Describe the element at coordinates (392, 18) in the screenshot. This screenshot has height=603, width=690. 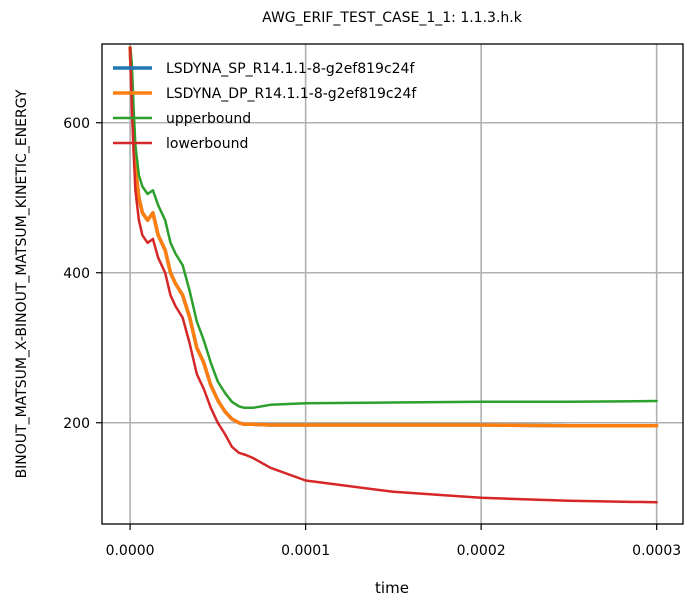
I see `chart-title: AWG_ERIF_TEST_CASE_1_1: 1.1.3.h.k` at that location.